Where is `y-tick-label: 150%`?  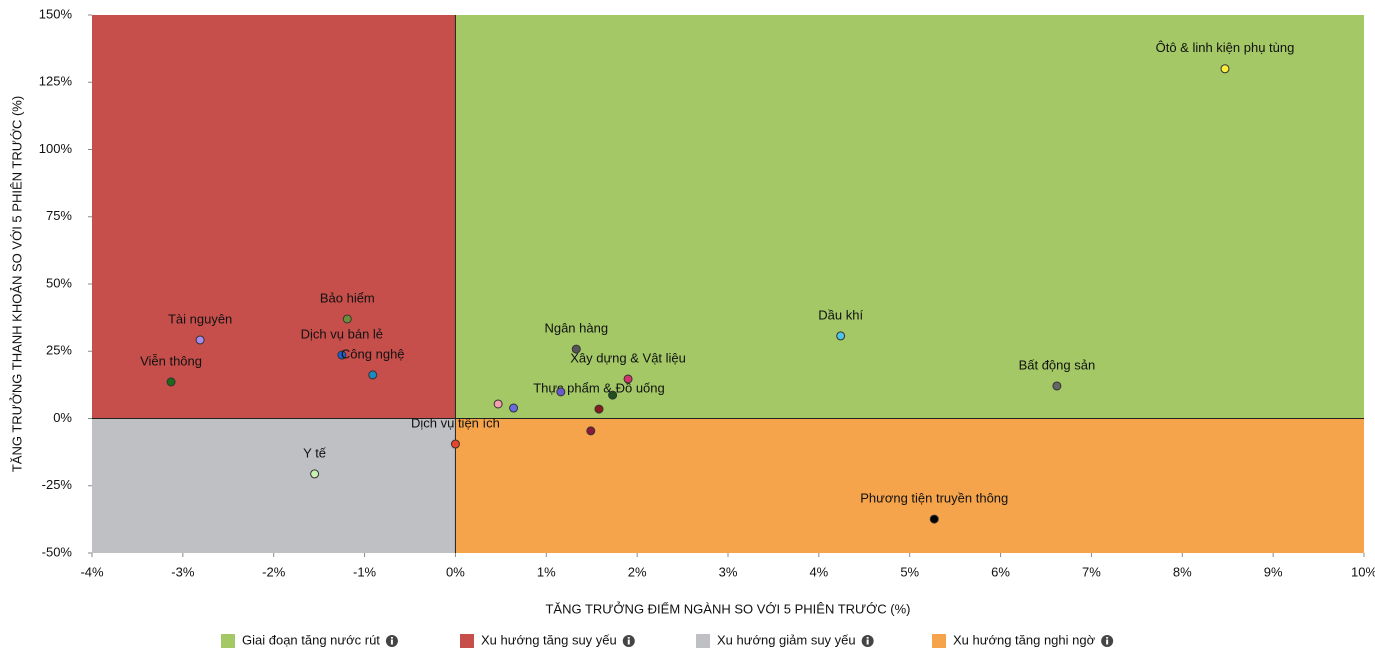 y-tick-label: 150% is located at coordinates (56, 13).